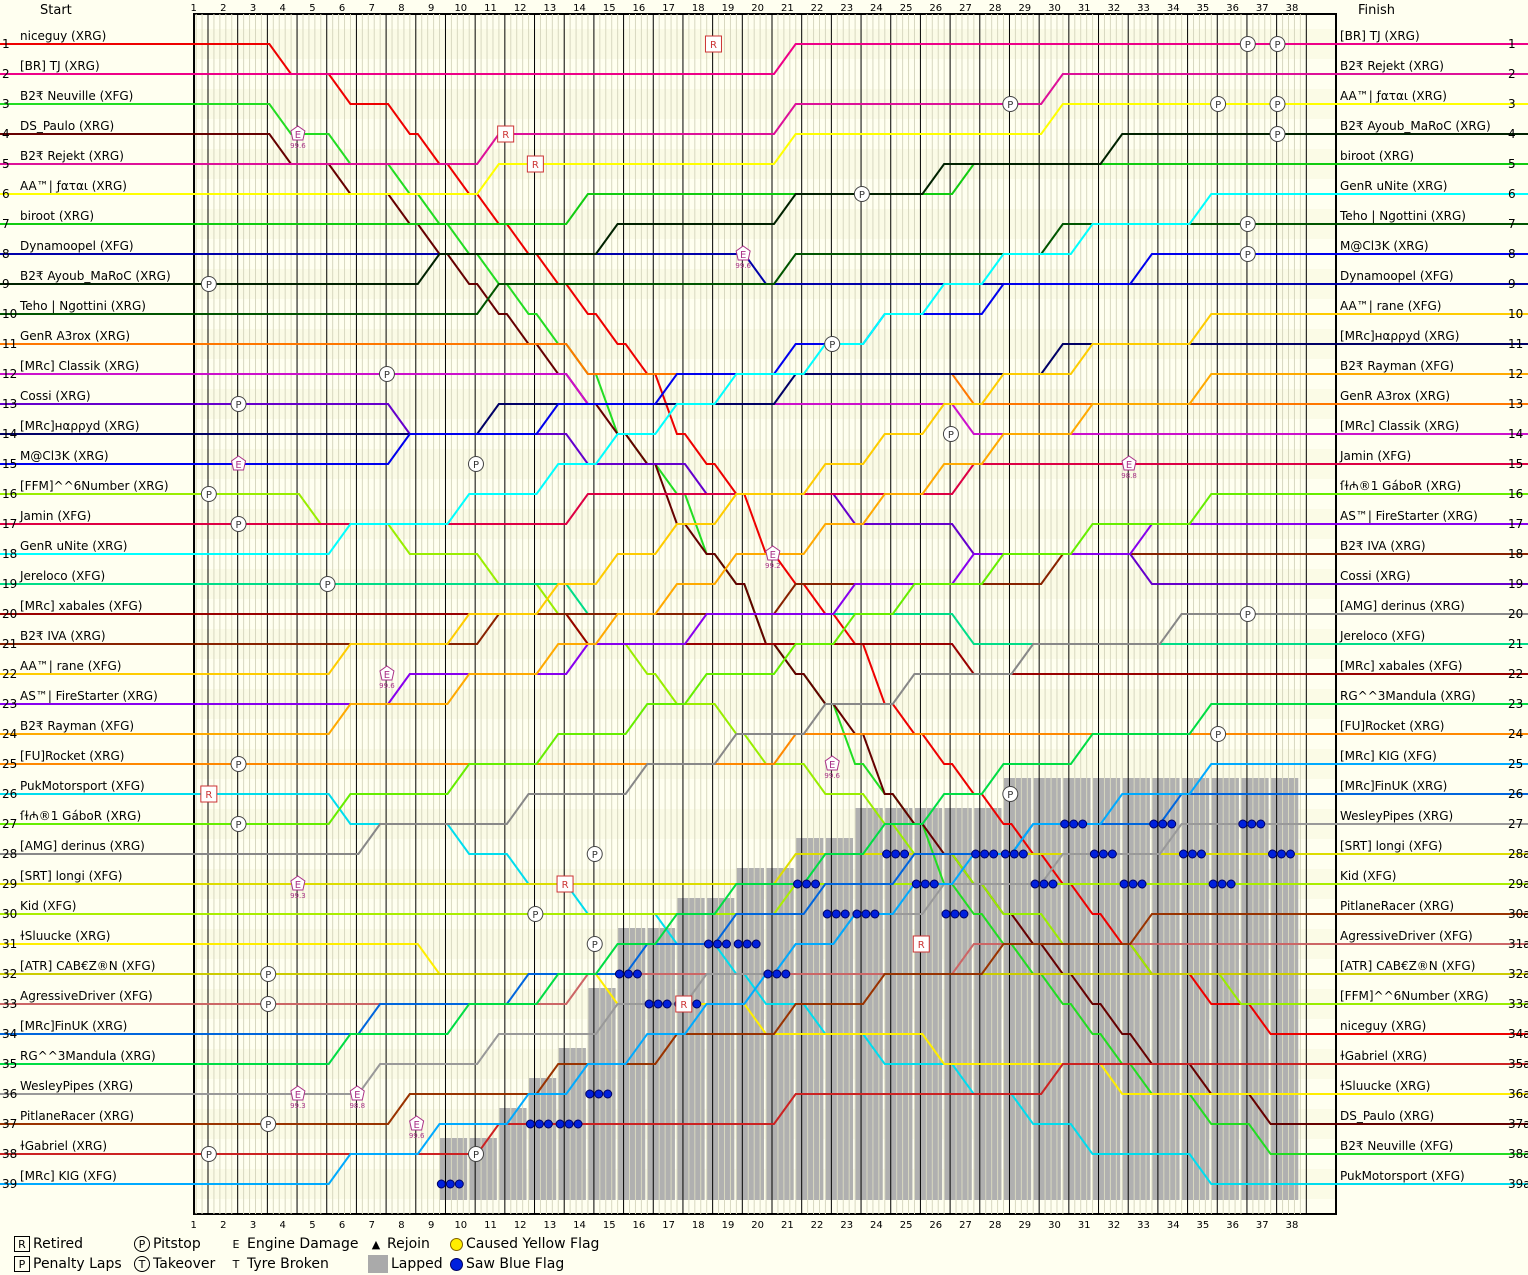 The height and width of the screenshot is (1275, 1528). I want to click on start-driver-label: [MRc]нαρρуd (XRG), so click(79, 426).